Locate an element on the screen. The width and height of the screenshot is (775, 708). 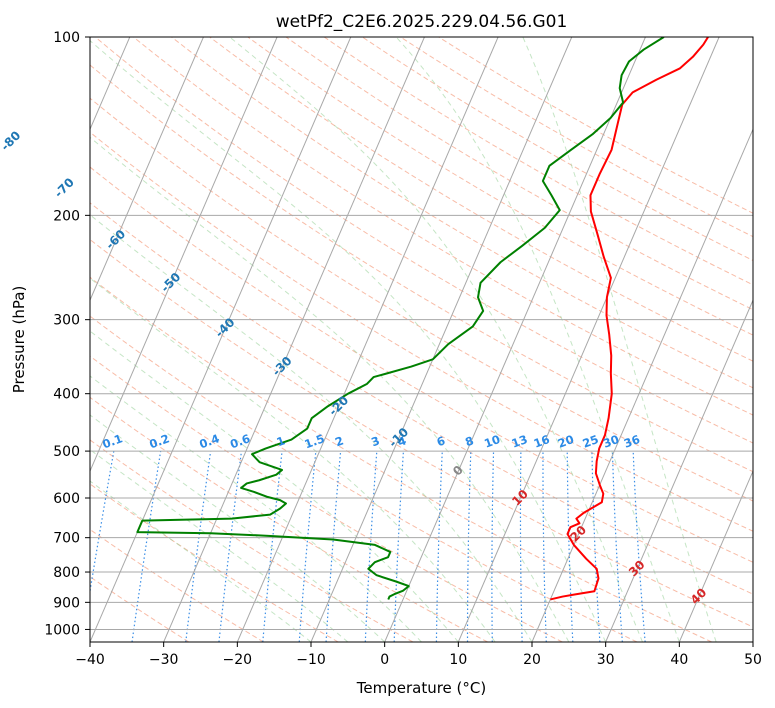
mixing-ratio-label: 36 is located at coordinates (632, 441).